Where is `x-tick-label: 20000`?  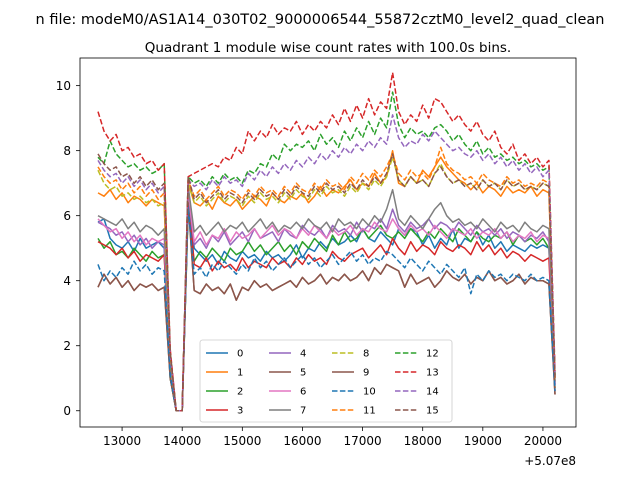
x-tick-label: 20000 is located at coordinates (543, 441).